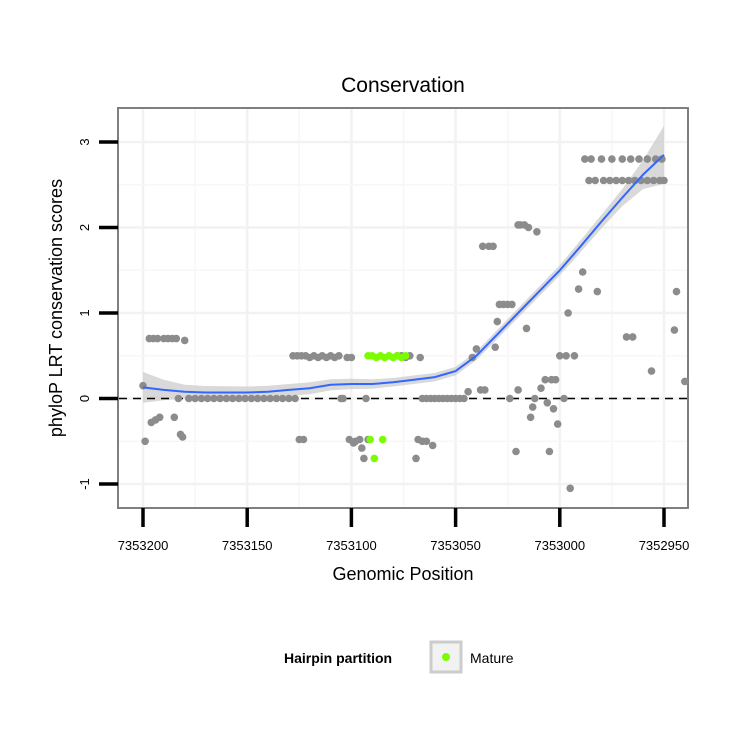  Describe the element at coordinates (664, 545) in the screenshot. I see `x-tick-label: 7352950` at that location.